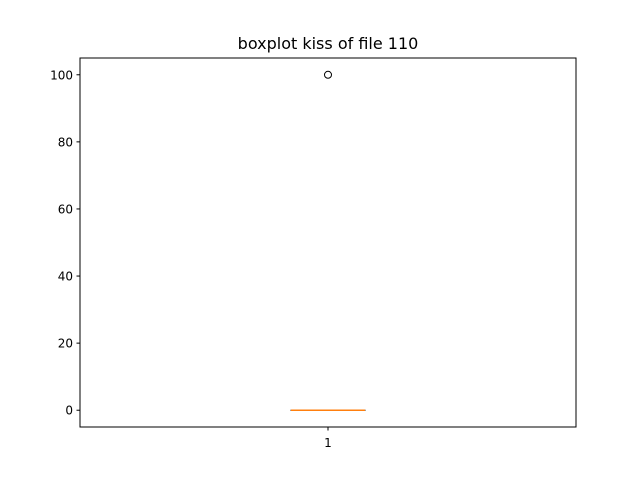 The image size is (640, 484). What do you see at coordinates (65, 242) in the screenshot?
I see `y-axis: 0 20 40 60 80 100` at bounding box center [65, 242].